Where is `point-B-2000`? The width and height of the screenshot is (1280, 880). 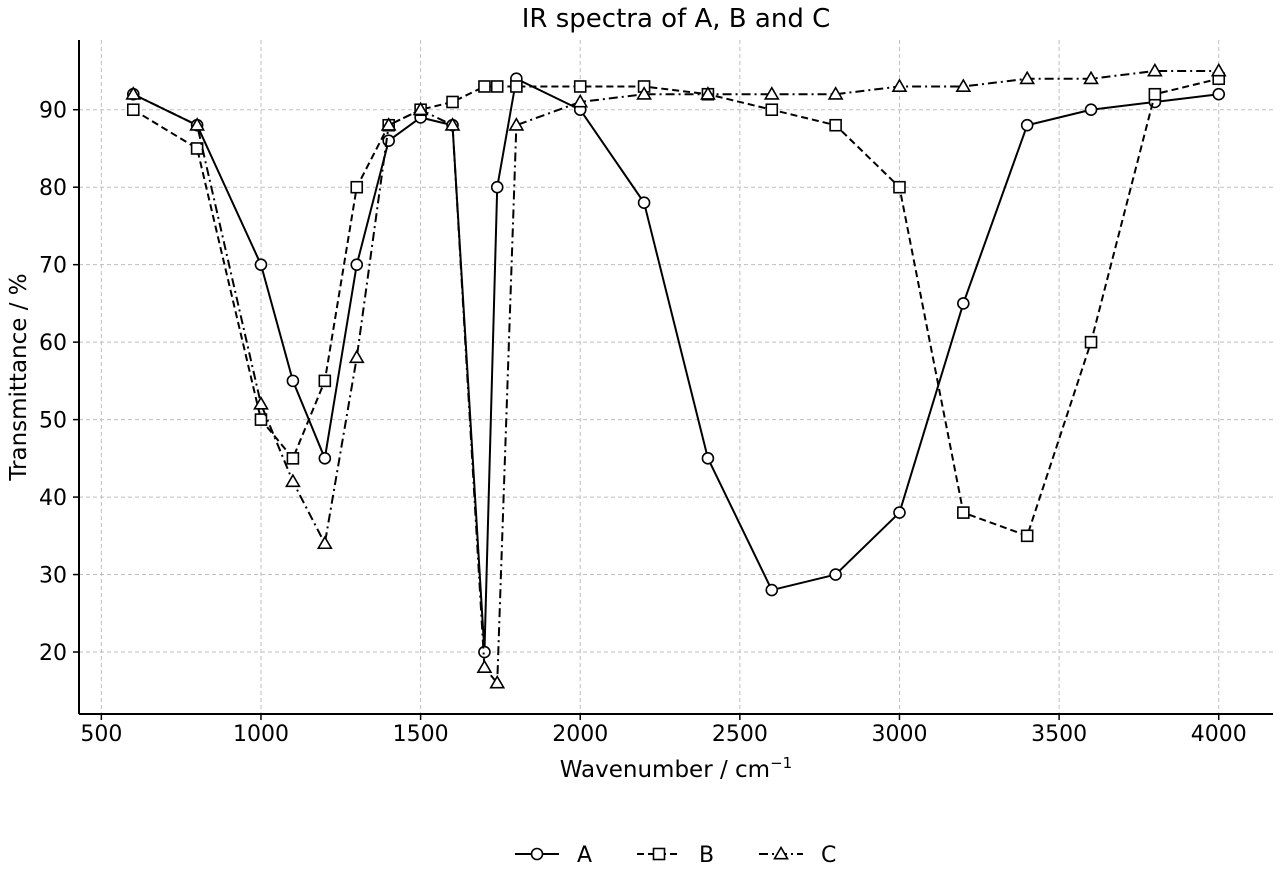
point-B-2000 is located at coordinates (580, 86).